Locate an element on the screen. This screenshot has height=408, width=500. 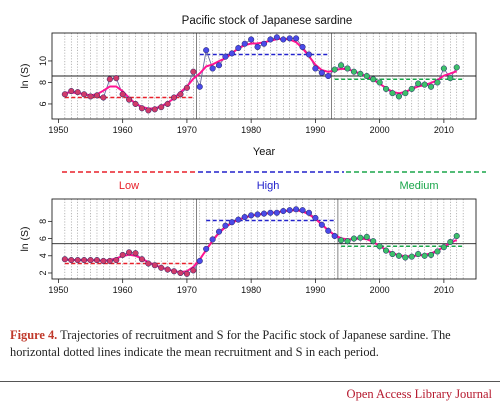
chart-title: Pacific stock of Japanese sardine is located at coordinates (267, 21).